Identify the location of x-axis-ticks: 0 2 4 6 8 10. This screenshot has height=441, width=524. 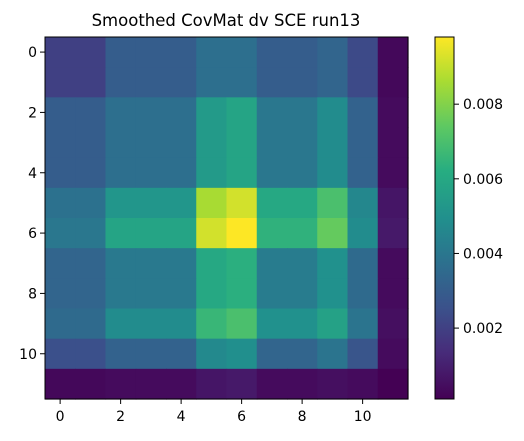
(214, 412).